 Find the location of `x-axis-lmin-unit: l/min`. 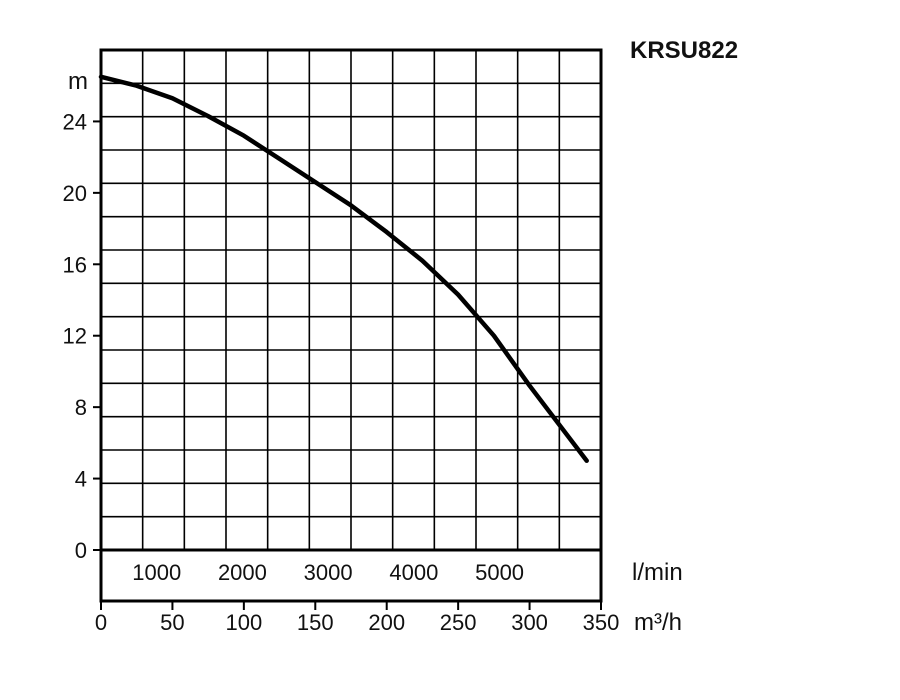

x-axis-lmin-unit: l/min is located at coordinates (657, 572).